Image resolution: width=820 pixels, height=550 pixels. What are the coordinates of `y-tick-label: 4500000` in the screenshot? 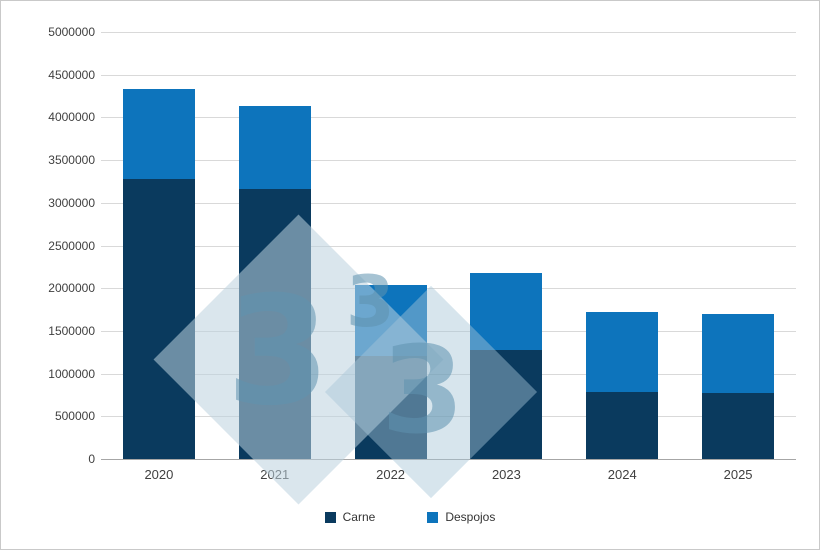 It's located at (71, 74).